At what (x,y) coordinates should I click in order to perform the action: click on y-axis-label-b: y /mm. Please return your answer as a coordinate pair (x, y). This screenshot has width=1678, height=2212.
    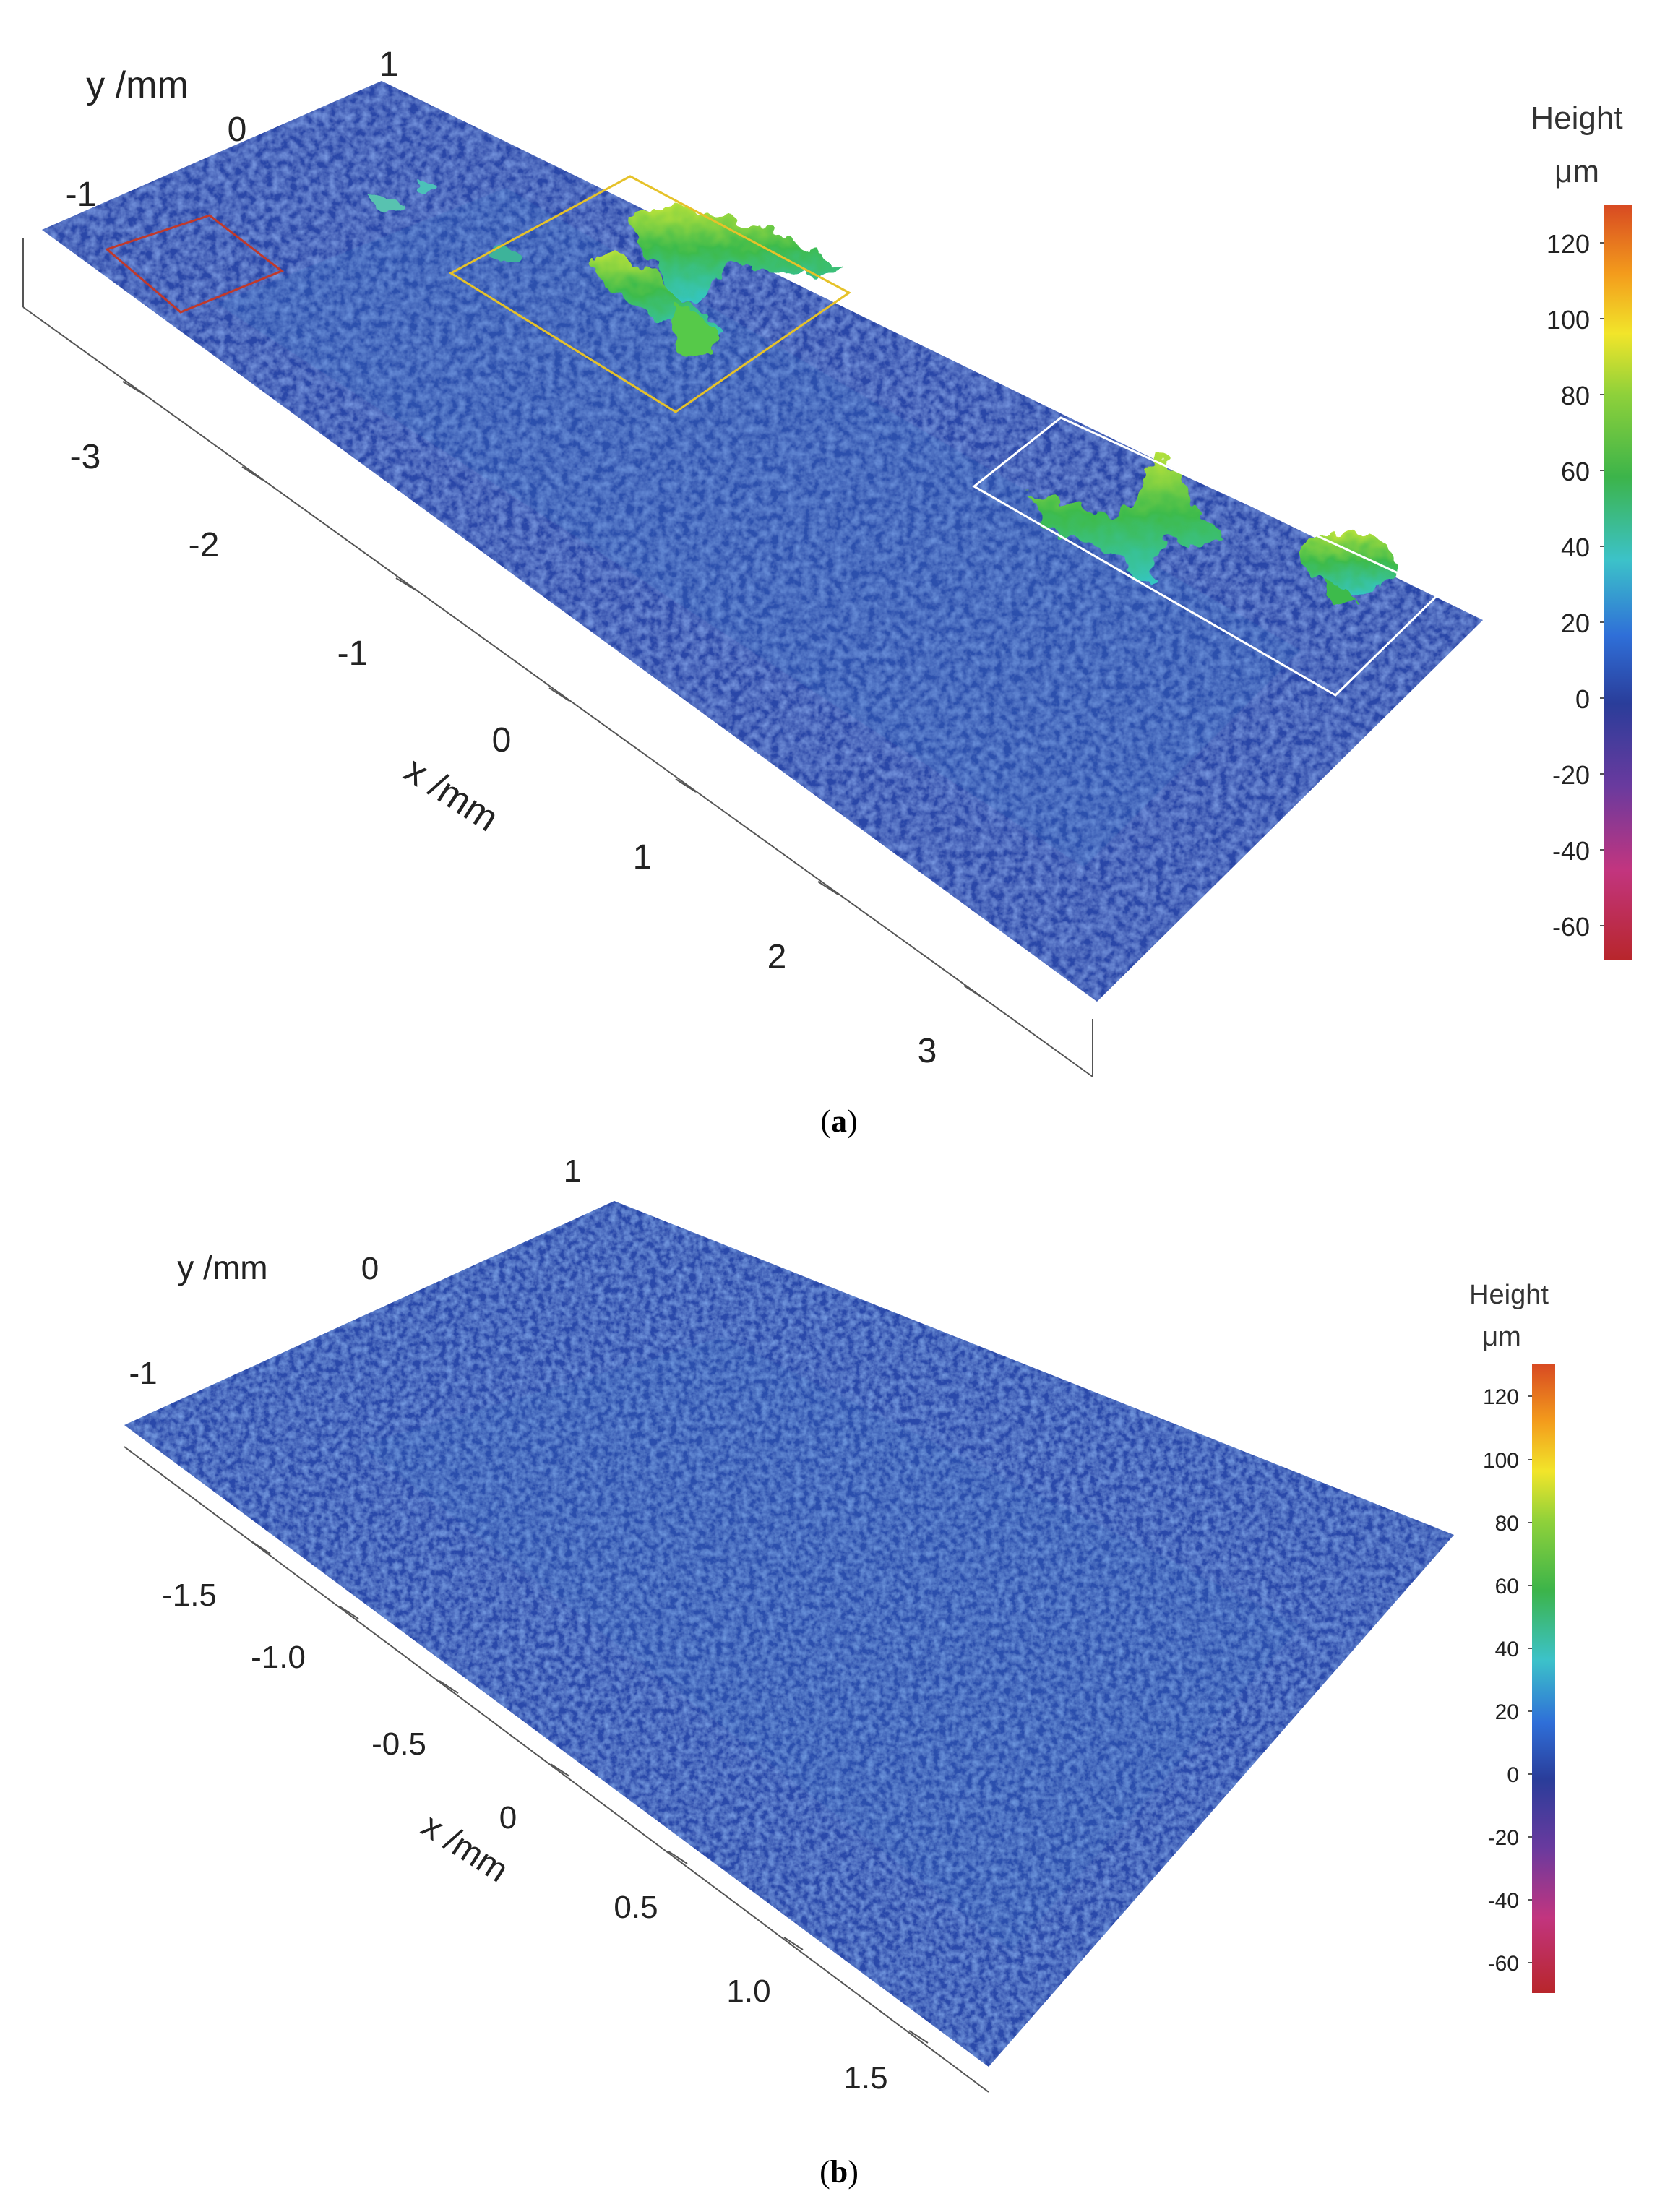
    Looking at the image, I should click on (222, 1267).